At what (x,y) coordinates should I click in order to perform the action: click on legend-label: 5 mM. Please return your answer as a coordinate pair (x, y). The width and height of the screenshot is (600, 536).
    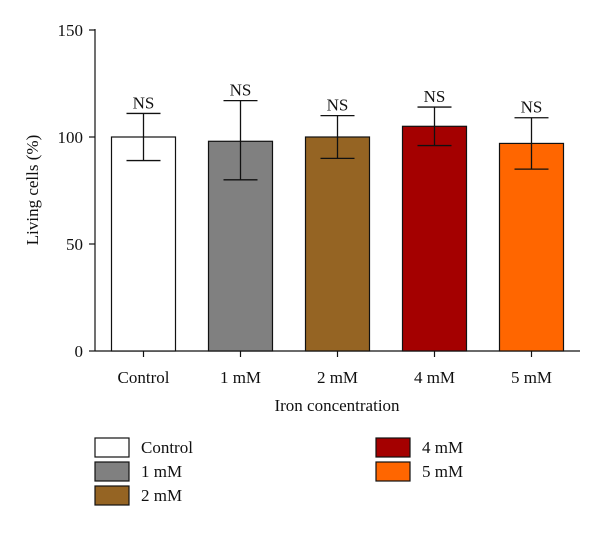
    Looking at the image, I should click on (442, 471).